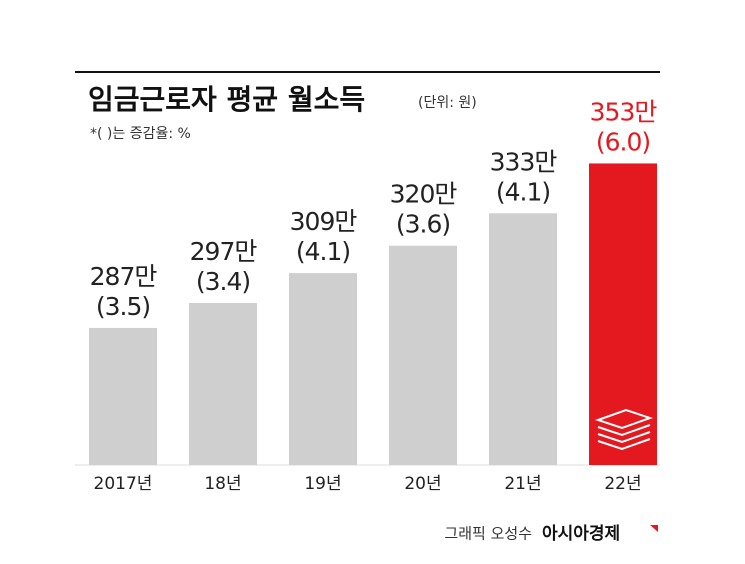 The image size is (745, 564). Describe the element at coordinates (424, 194) in the screenshot. I see `value-label: 320만` at that location.